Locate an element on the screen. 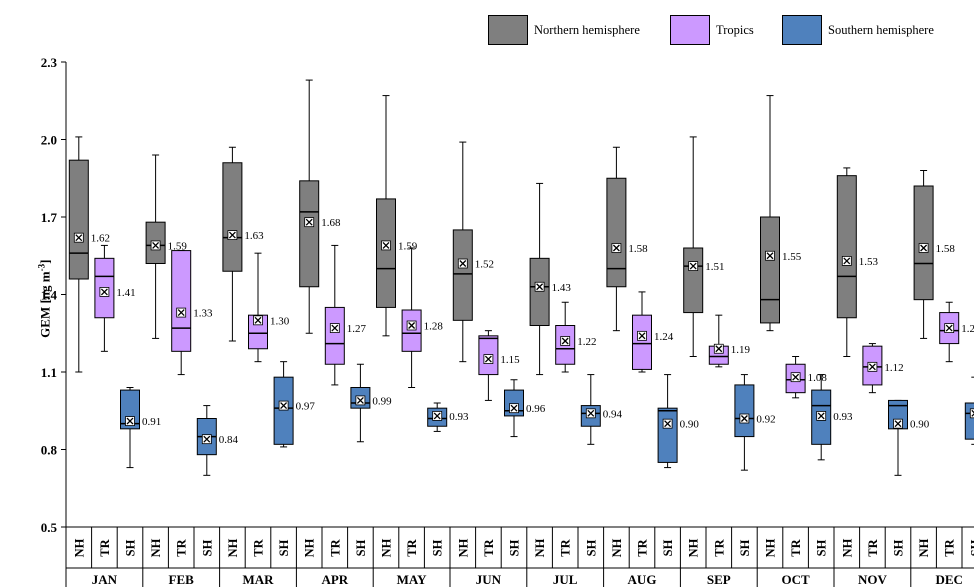 The width and height of the screenshot is (974, 587). y-tick-label: 1.1 is located at coordinates (49, 372).